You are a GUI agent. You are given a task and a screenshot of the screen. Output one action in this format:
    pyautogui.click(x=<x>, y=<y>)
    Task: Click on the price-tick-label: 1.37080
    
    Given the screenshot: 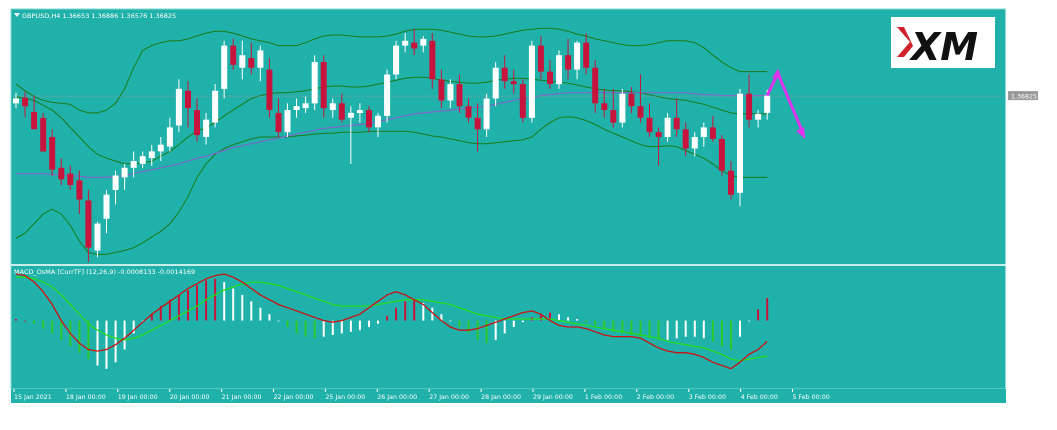 What is the action you would take?
    pyautogui.click(x=1024, y=72)
    